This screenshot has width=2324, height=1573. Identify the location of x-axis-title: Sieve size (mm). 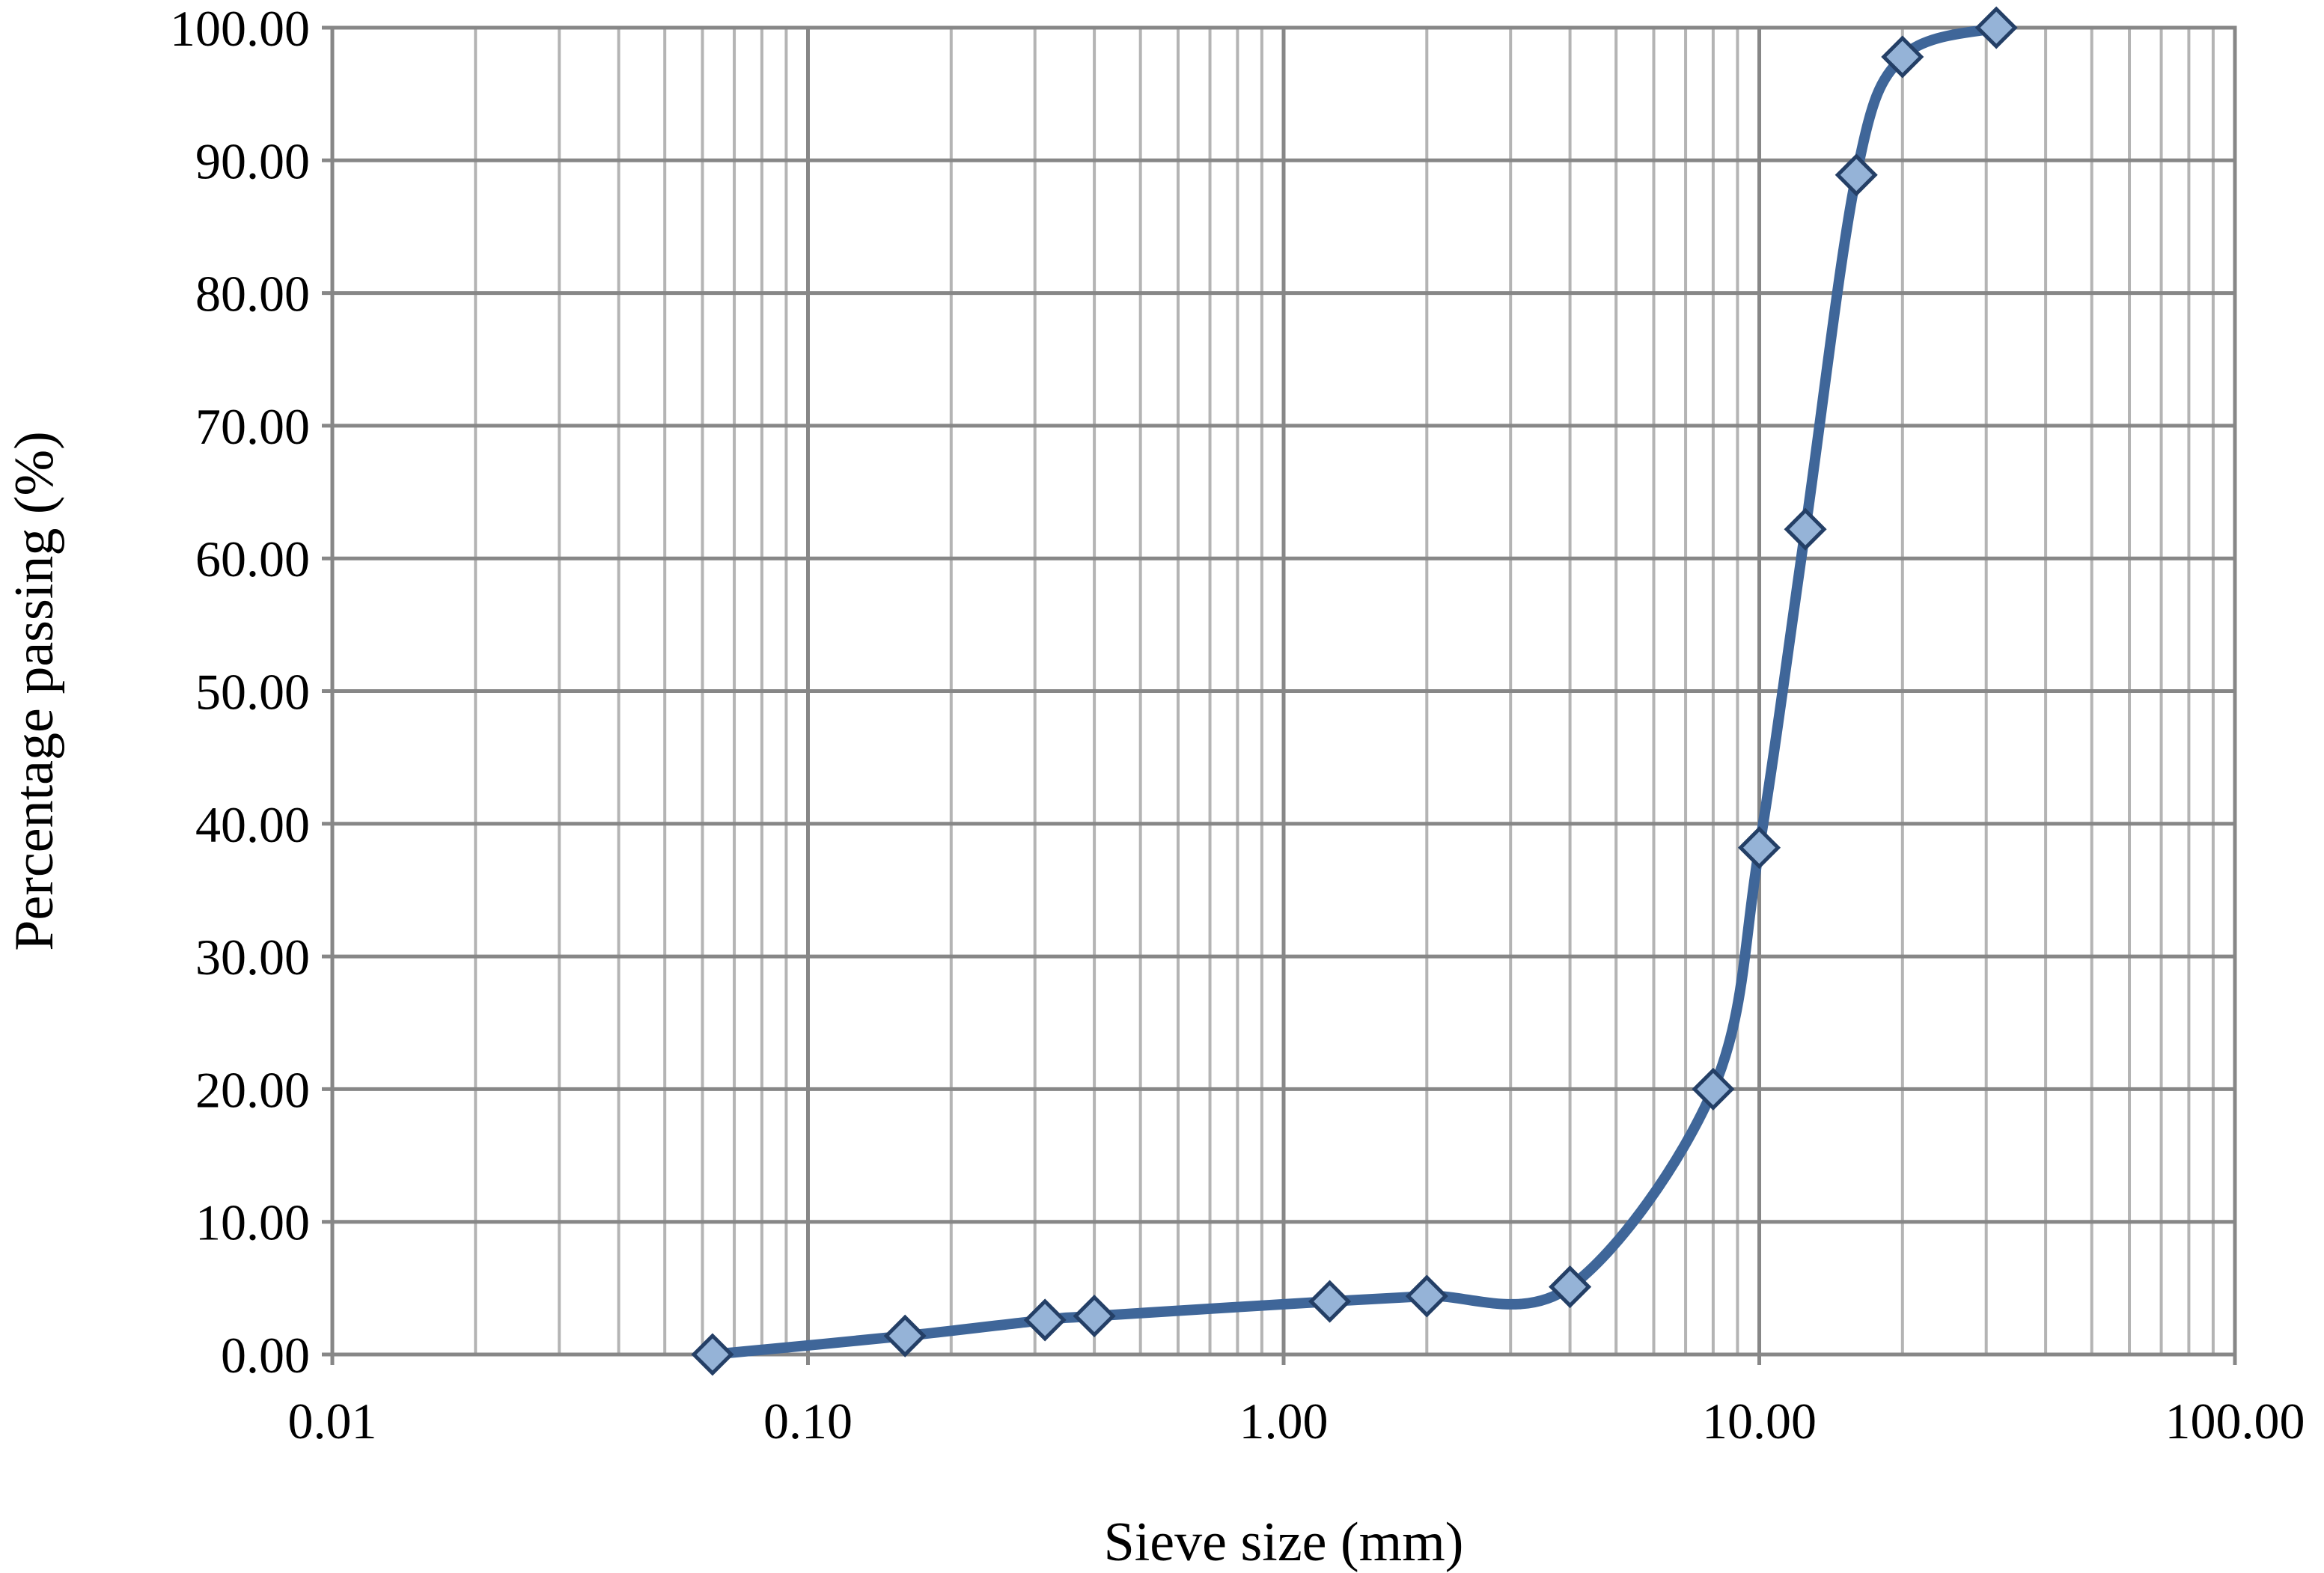
(1284, 1542).